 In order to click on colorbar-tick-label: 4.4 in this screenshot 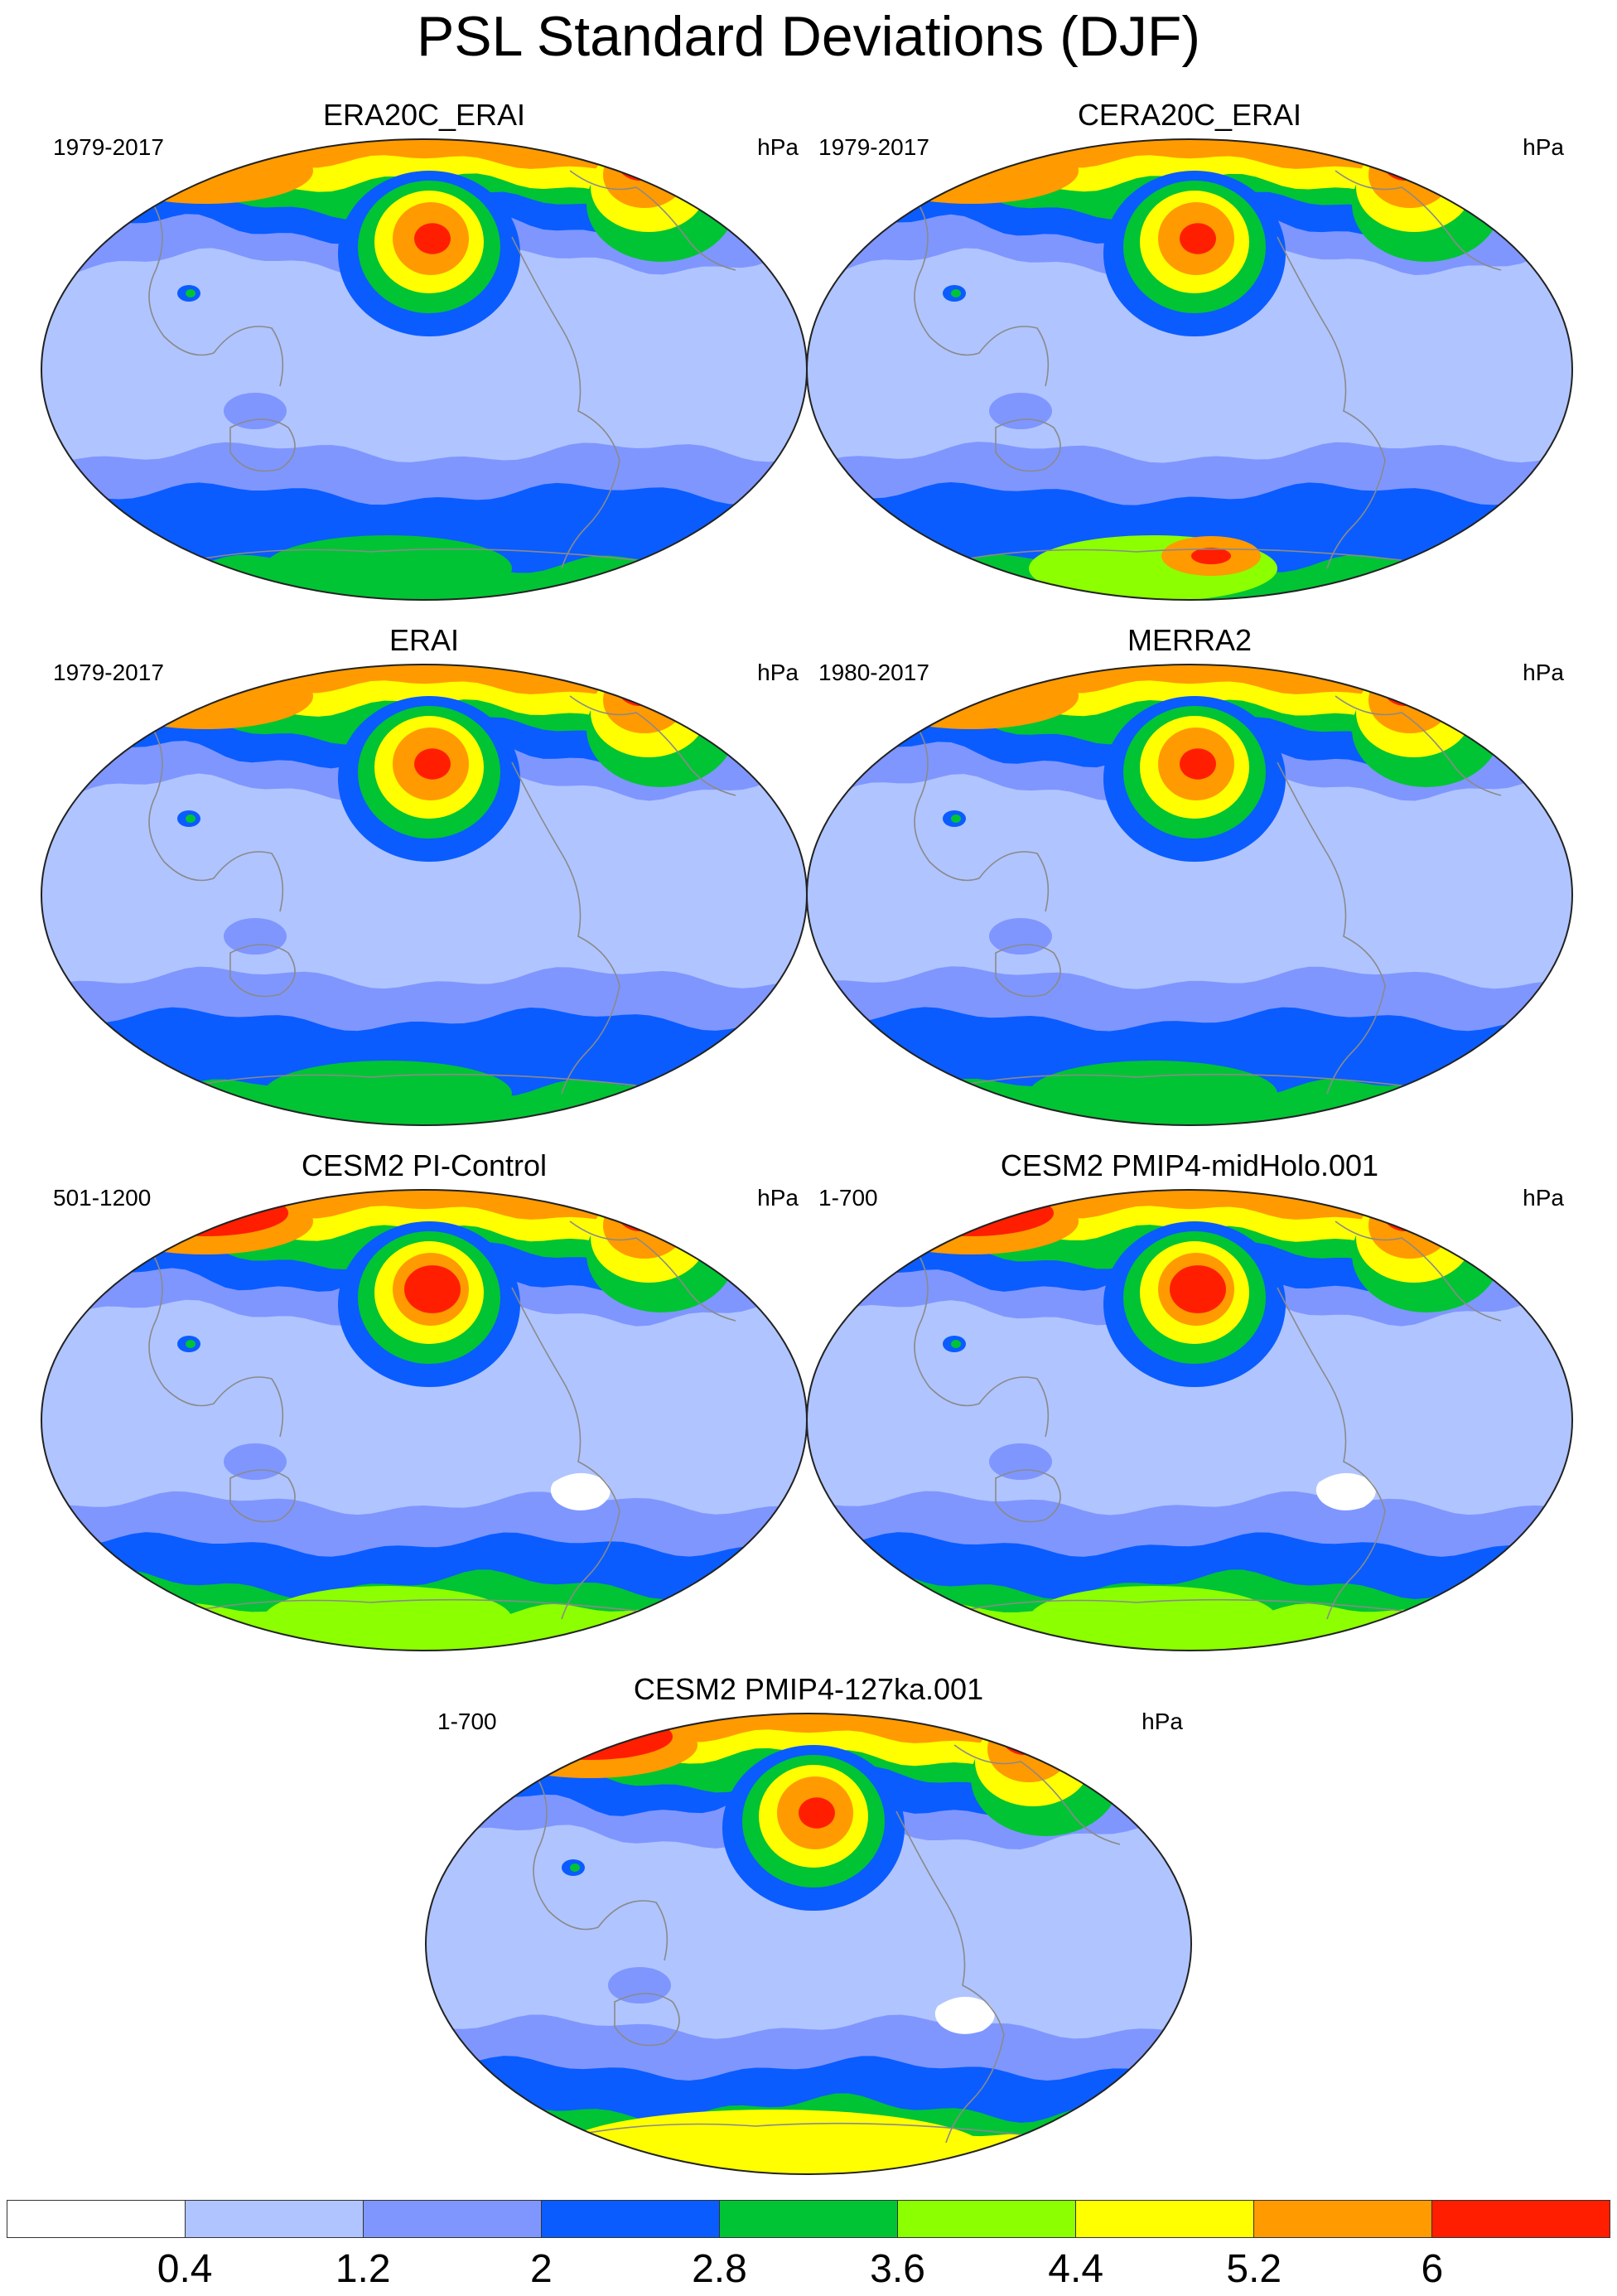, I will do `click(1076, 2269)`.